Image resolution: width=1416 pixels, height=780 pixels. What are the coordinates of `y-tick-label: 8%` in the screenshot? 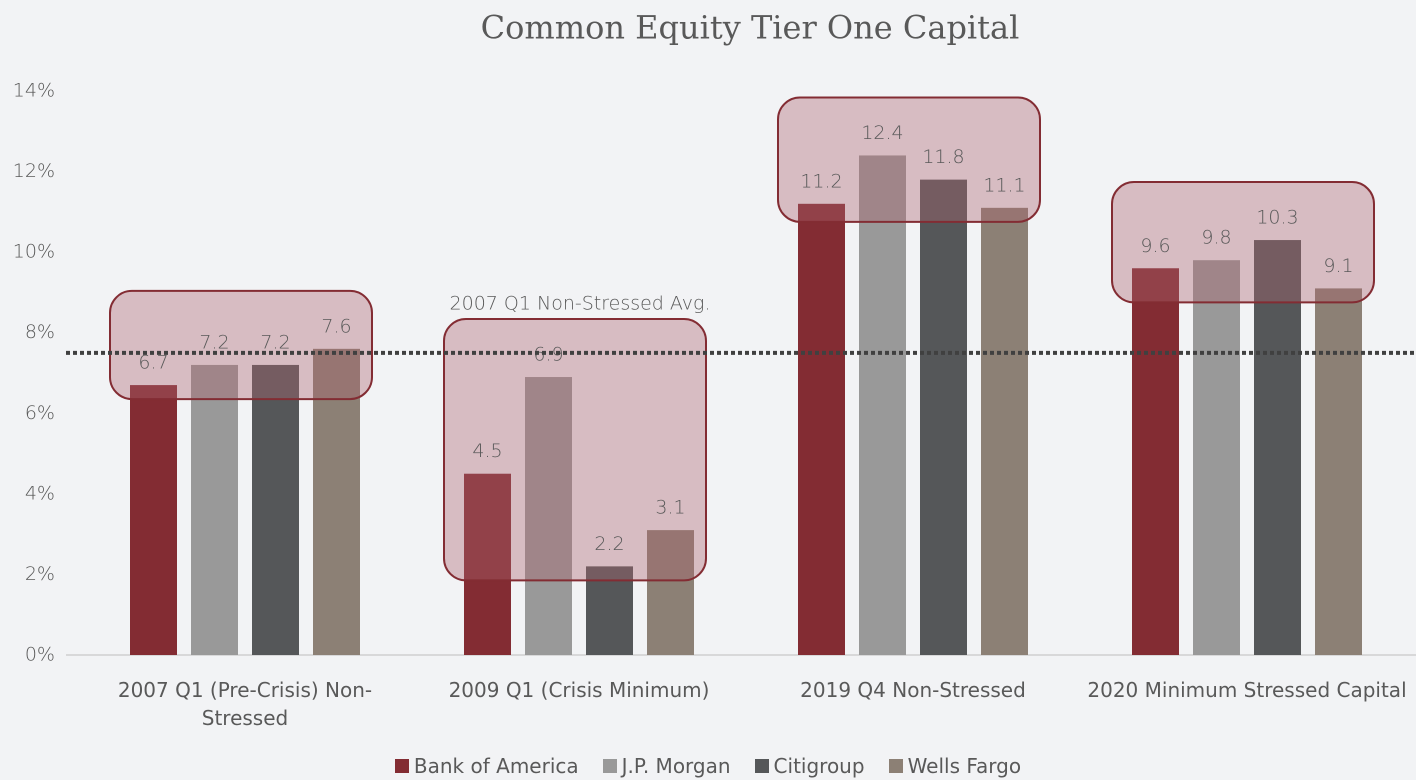 It's located at (40, 332).